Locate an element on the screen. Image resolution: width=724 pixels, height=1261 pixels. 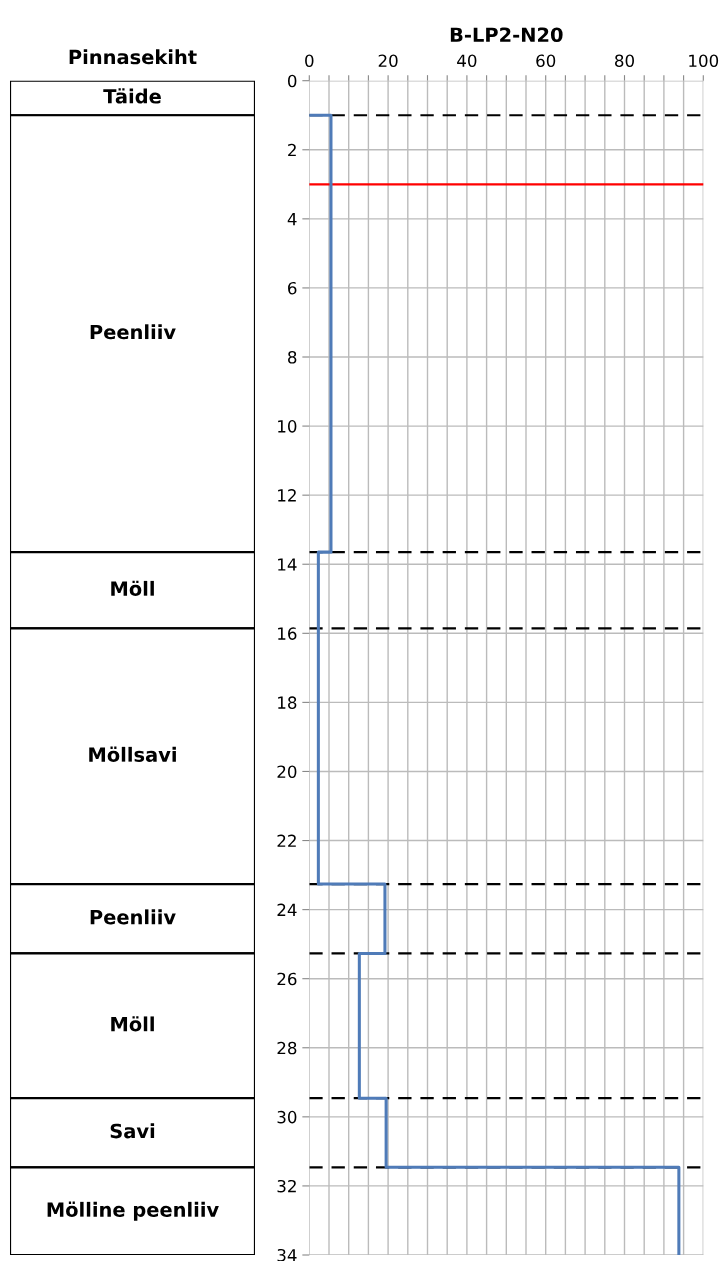
y-tick-label: 14 is located at coordinates (287, 564).